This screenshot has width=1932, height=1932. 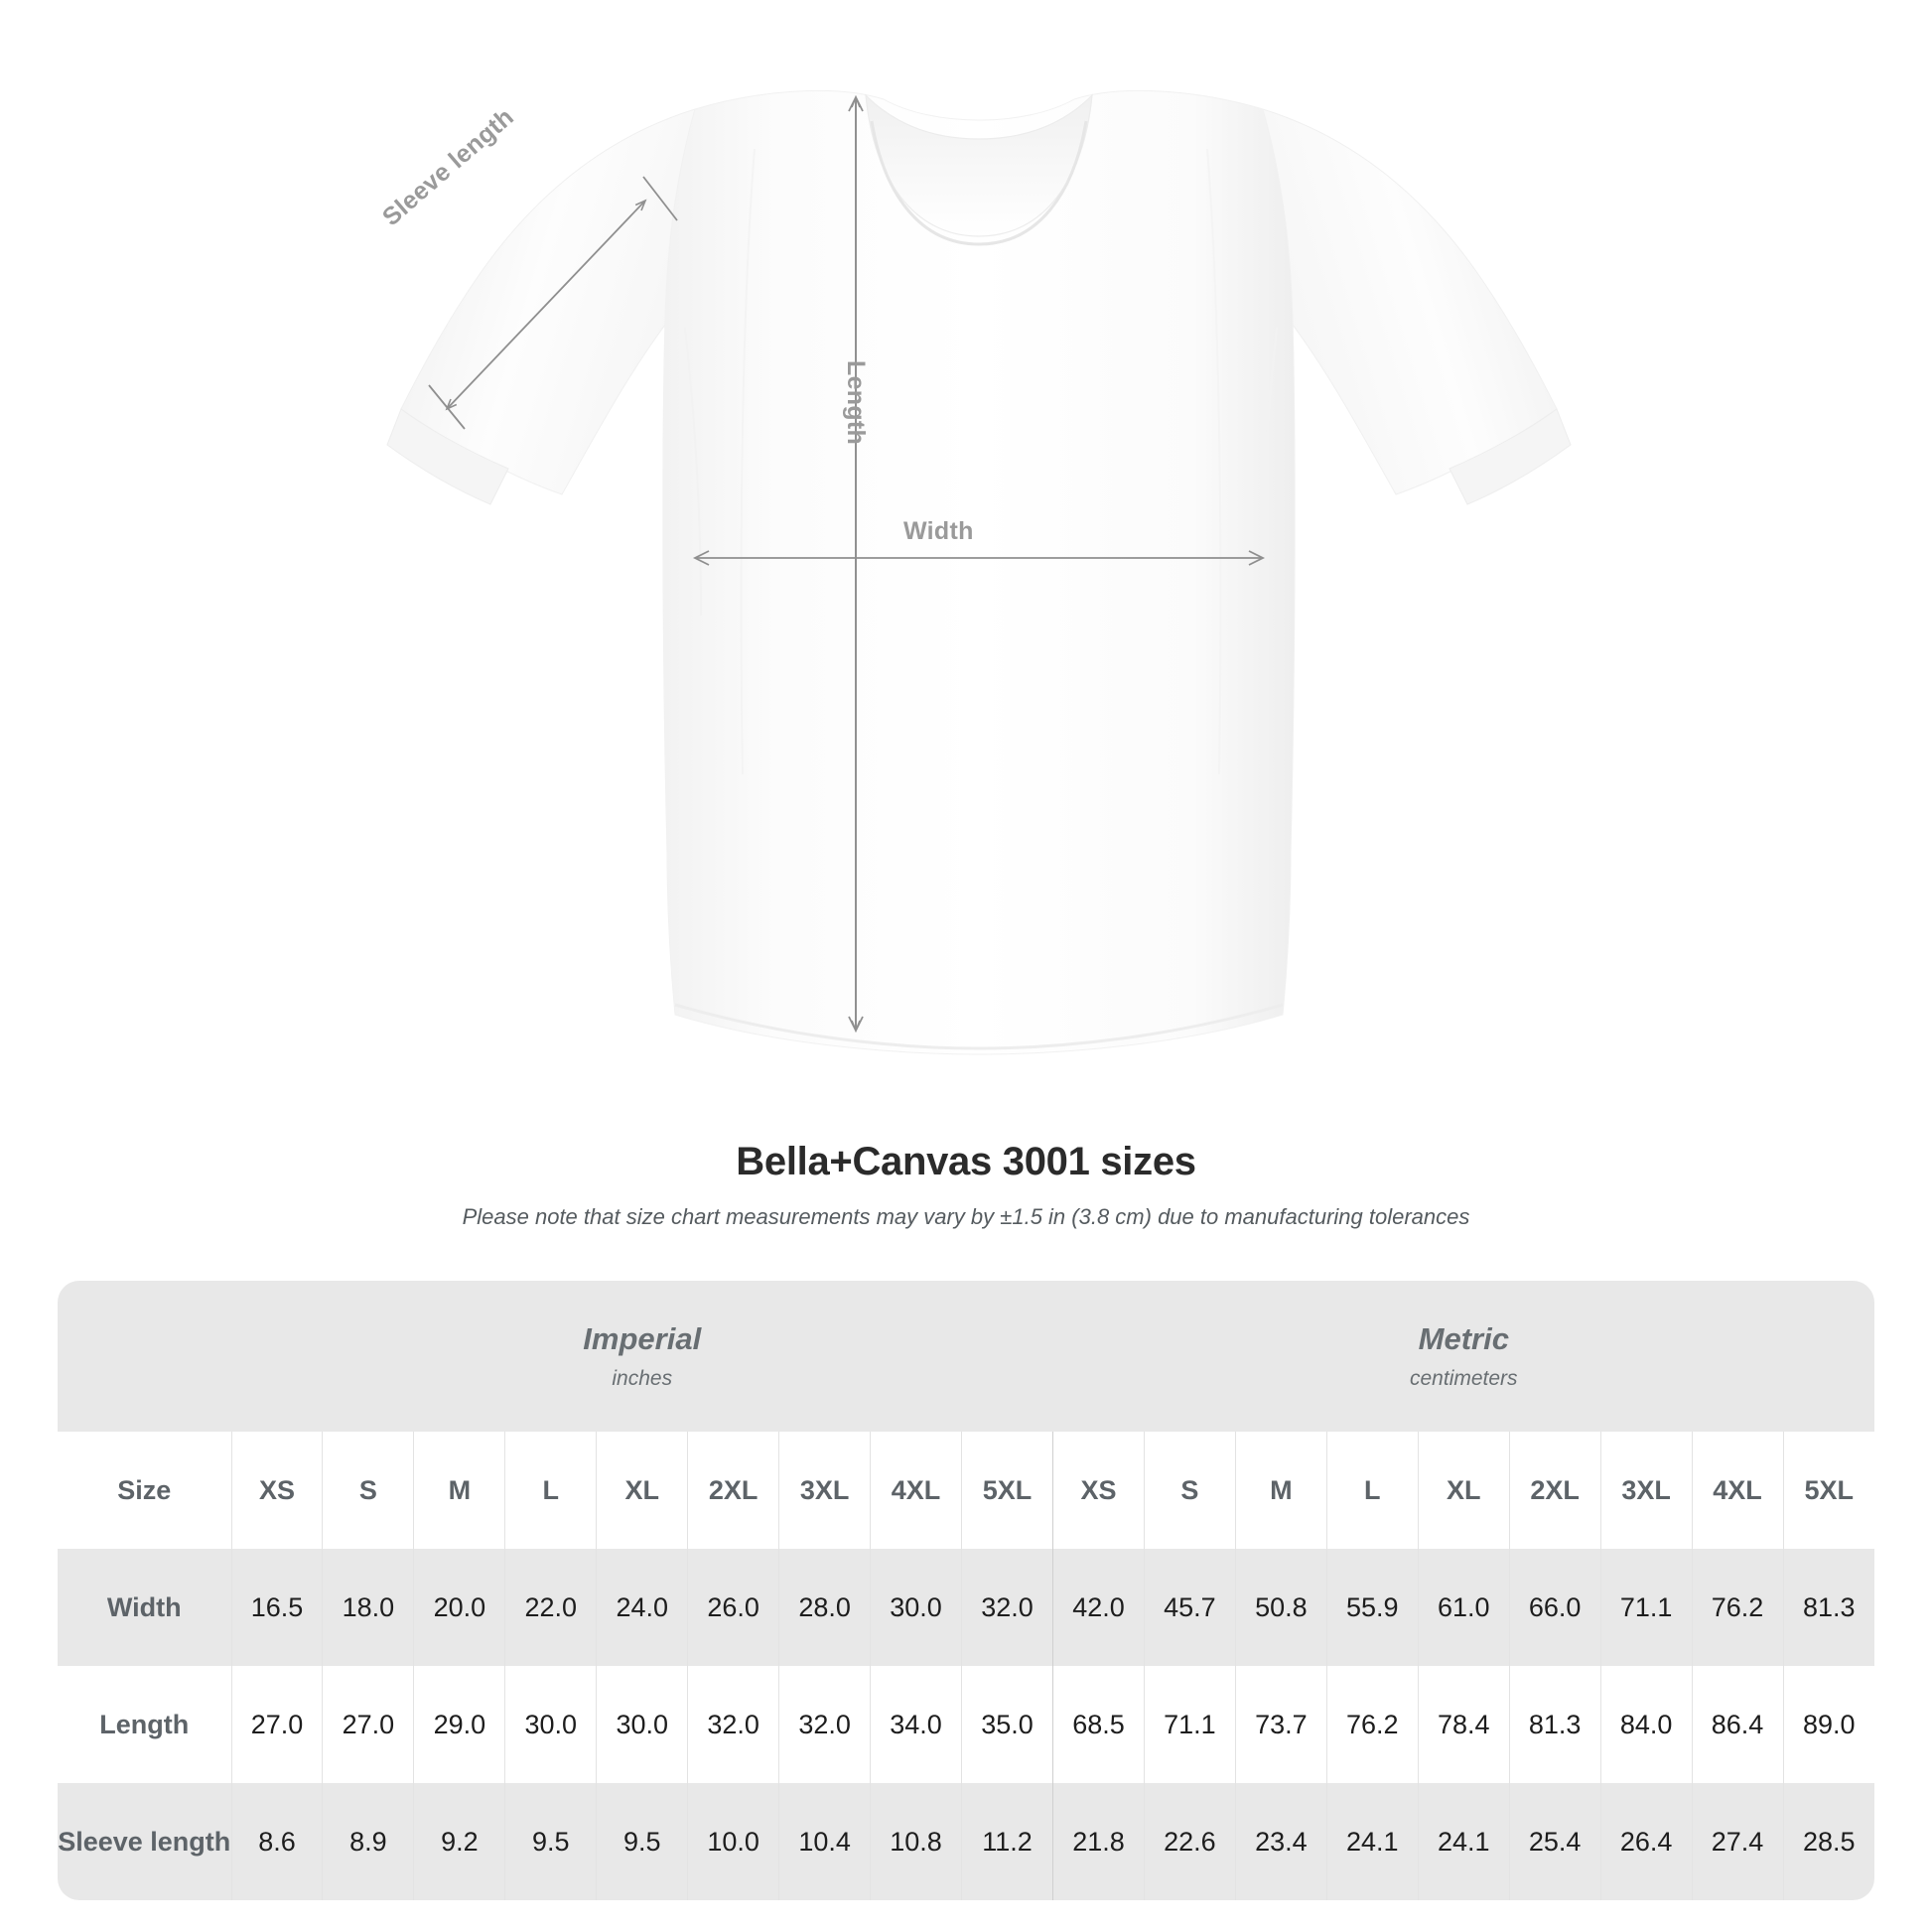 I want to click on cell-length-imperial-3xl: 32.0, so click(x=825, y=1725).